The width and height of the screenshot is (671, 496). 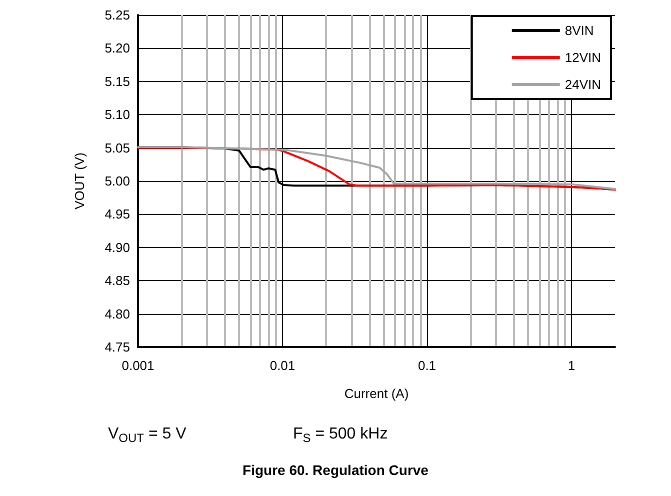 What do you see at coordinates (117, 81) in the screenshot?
I see `y-tick-label: 5.15` at bounding box center [117, 81].